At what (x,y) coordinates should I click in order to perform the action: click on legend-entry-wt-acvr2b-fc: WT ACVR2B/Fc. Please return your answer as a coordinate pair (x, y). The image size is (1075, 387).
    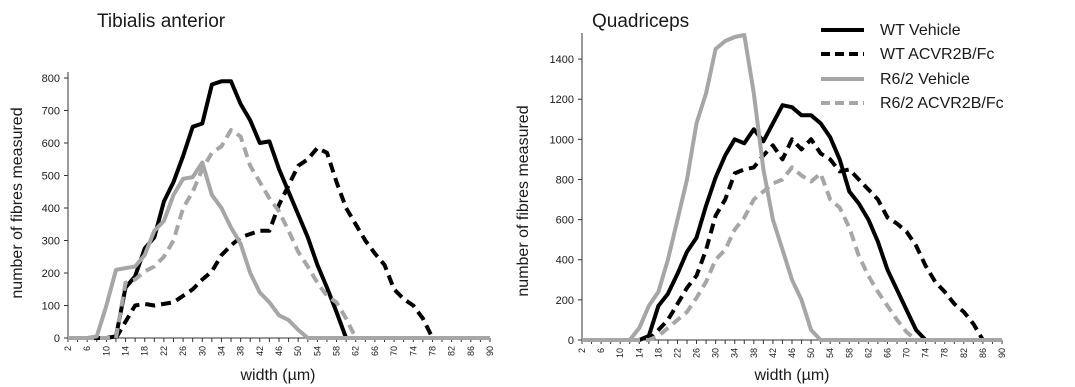
    Looking at the image, I should click on (907, 54).